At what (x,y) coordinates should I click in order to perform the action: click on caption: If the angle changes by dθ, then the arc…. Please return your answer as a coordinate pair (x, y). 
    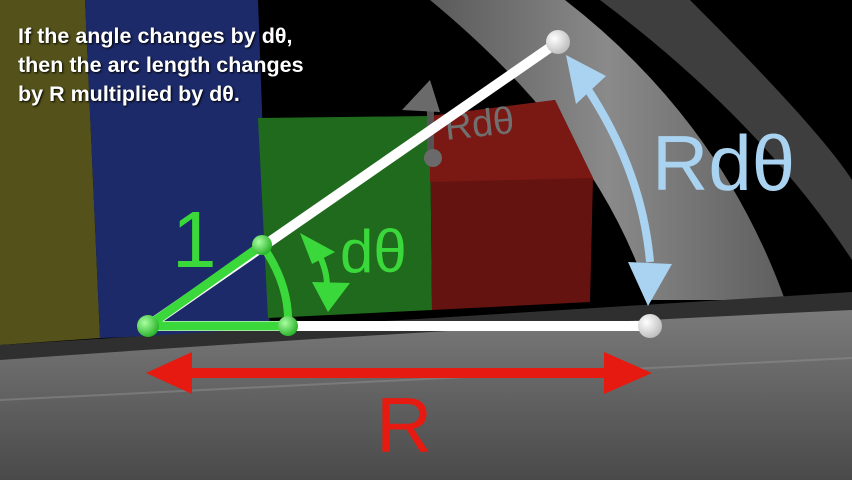
    Looking at the image, I should click on (161, 65).